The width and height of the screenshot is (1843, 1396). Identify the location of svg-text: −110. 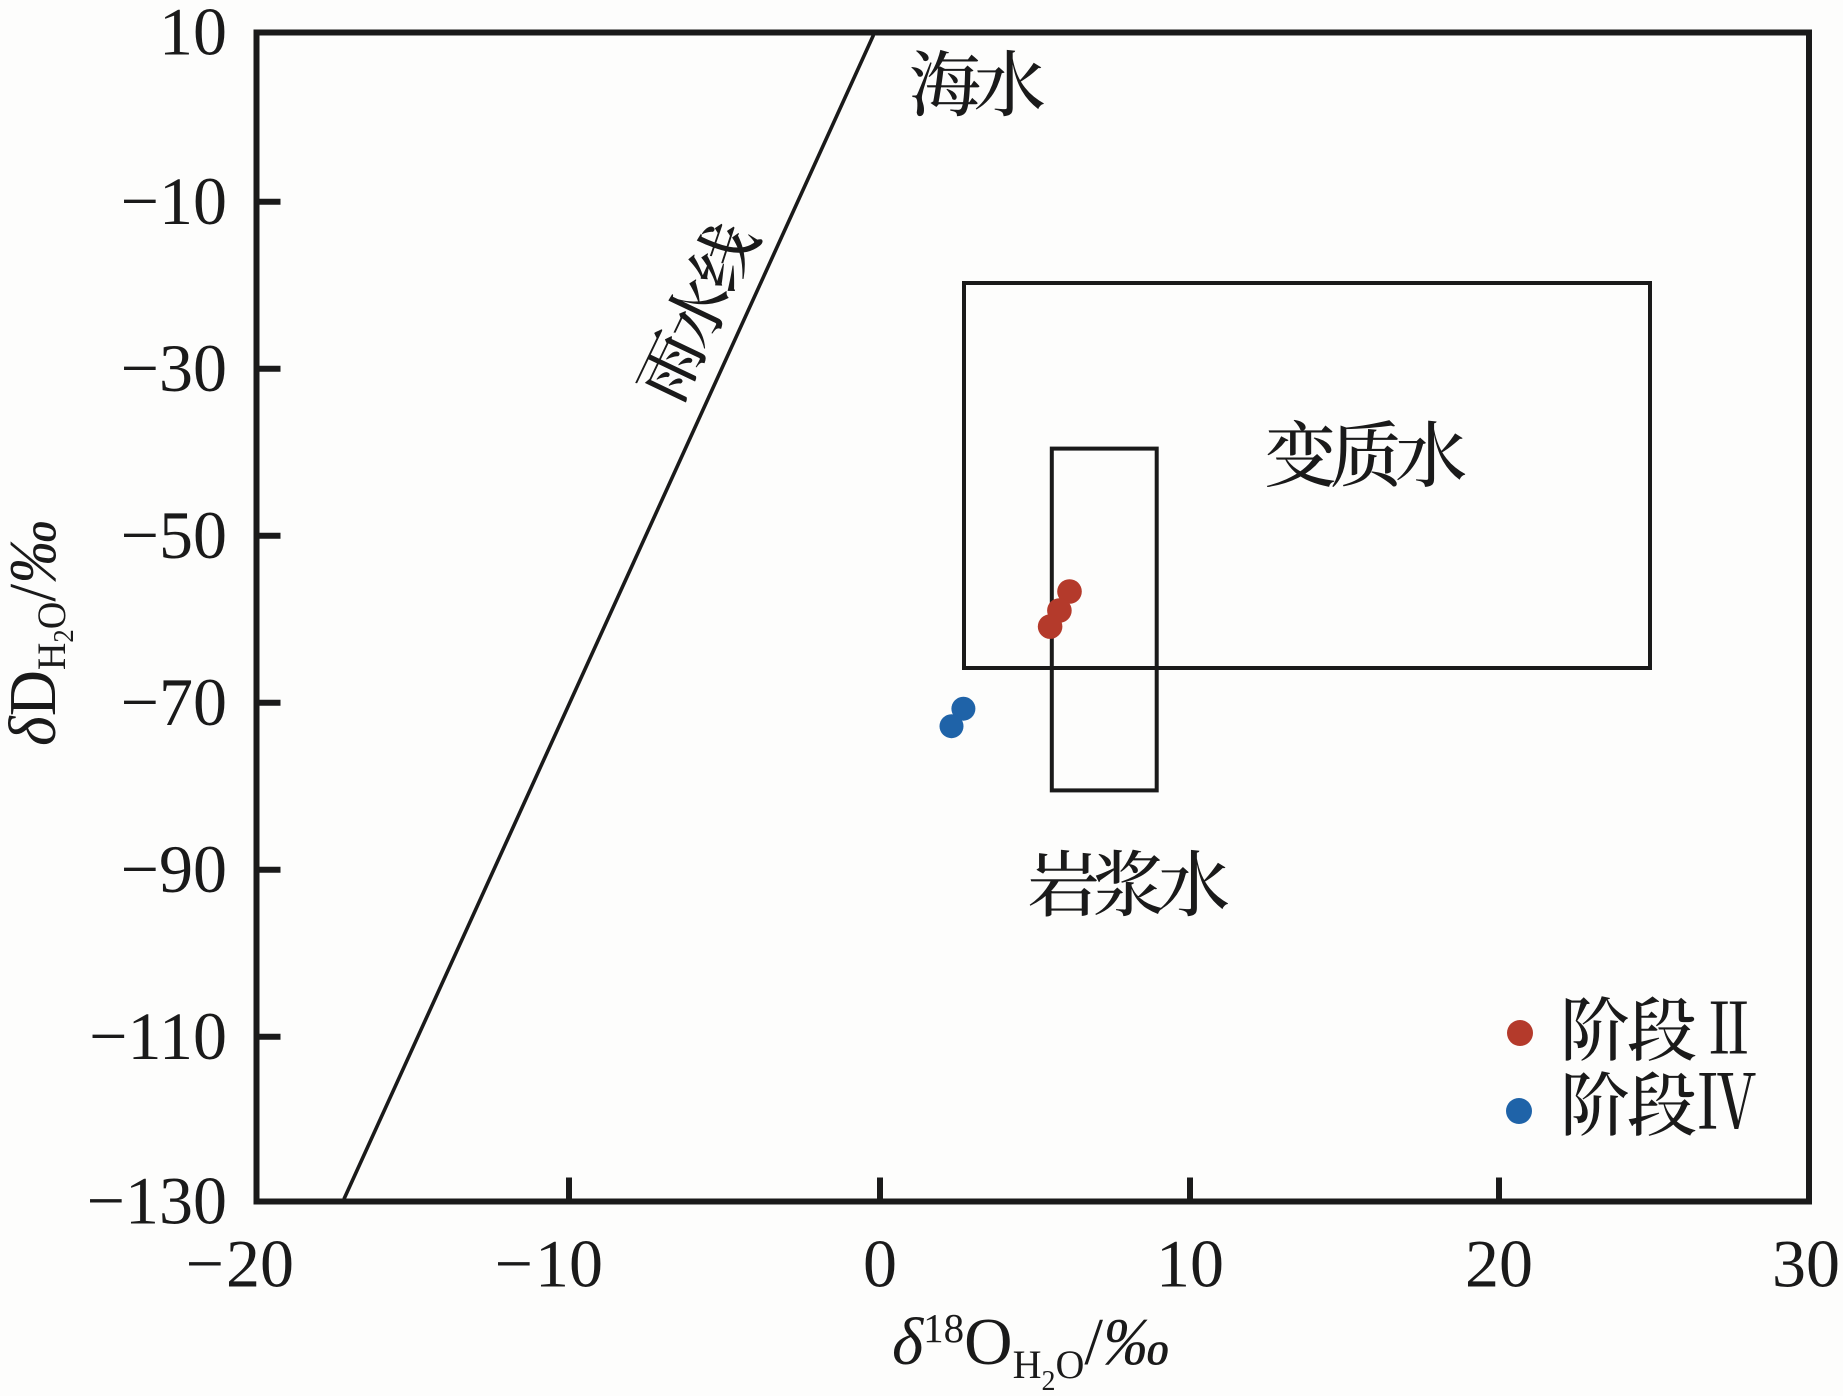
(158, 1036).